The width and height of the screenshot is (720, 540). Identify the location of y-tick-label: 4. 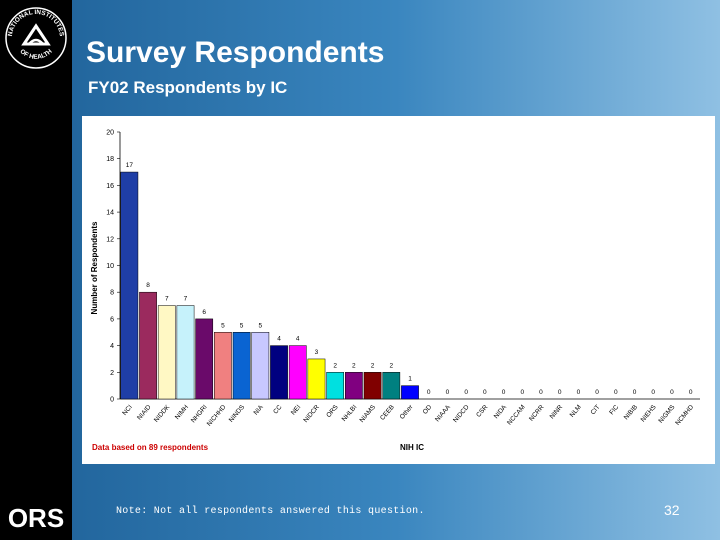
(112, 346).